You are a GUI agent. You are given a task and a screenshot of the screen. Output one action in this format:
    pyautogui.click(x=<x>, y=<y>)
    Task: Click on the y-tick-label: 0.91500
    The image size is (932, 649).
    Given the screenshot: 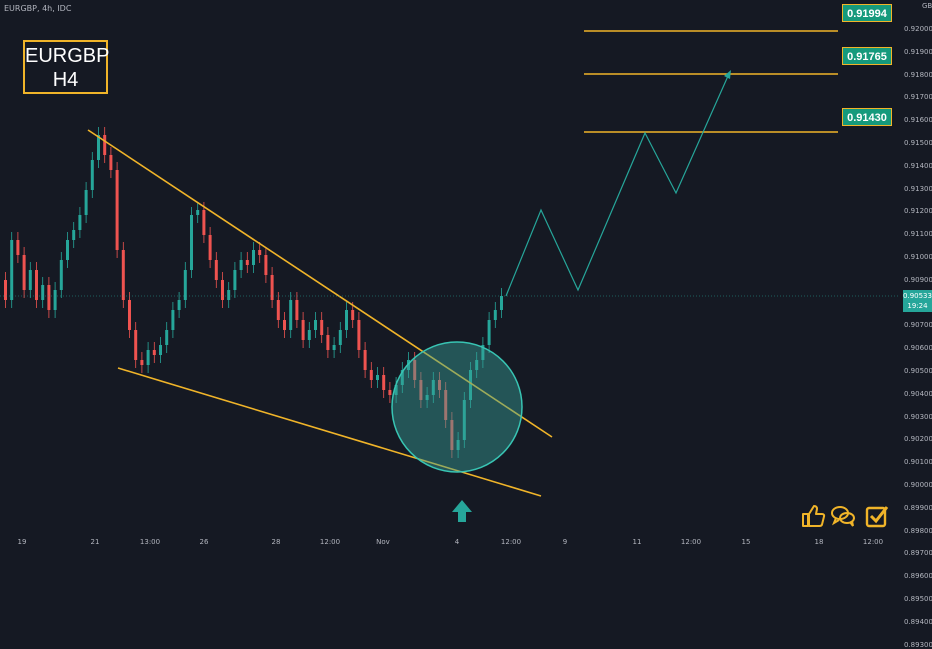 What is the action you would take?
    pyautogui.click(x=918, y=143)
    